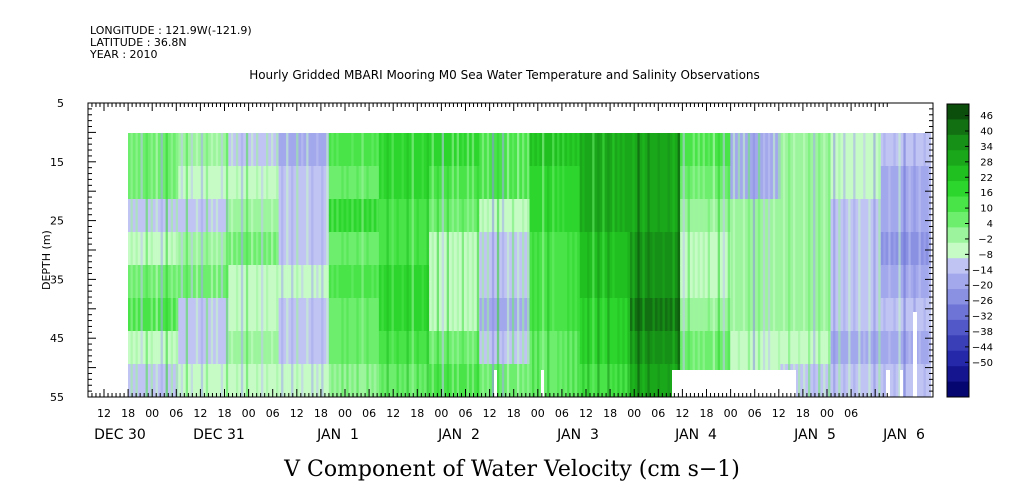 The image size is (1009, 504). I want to click on x-axis-label: V Component of Water Velocity (cm s−1), so click(511, 469).